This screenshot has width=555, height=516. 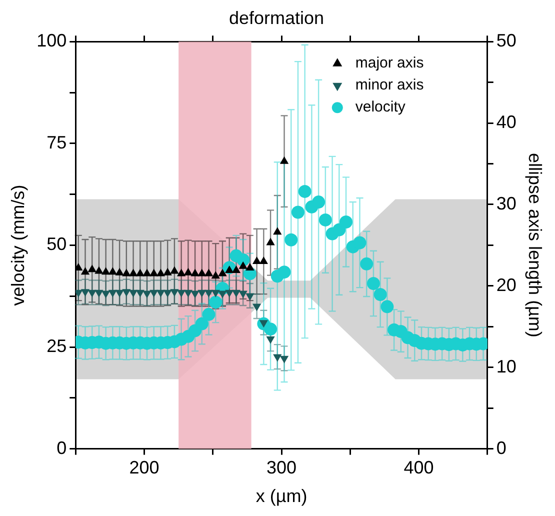 I want to click on y2-tick-label: 0, so click(x=501, y=448).